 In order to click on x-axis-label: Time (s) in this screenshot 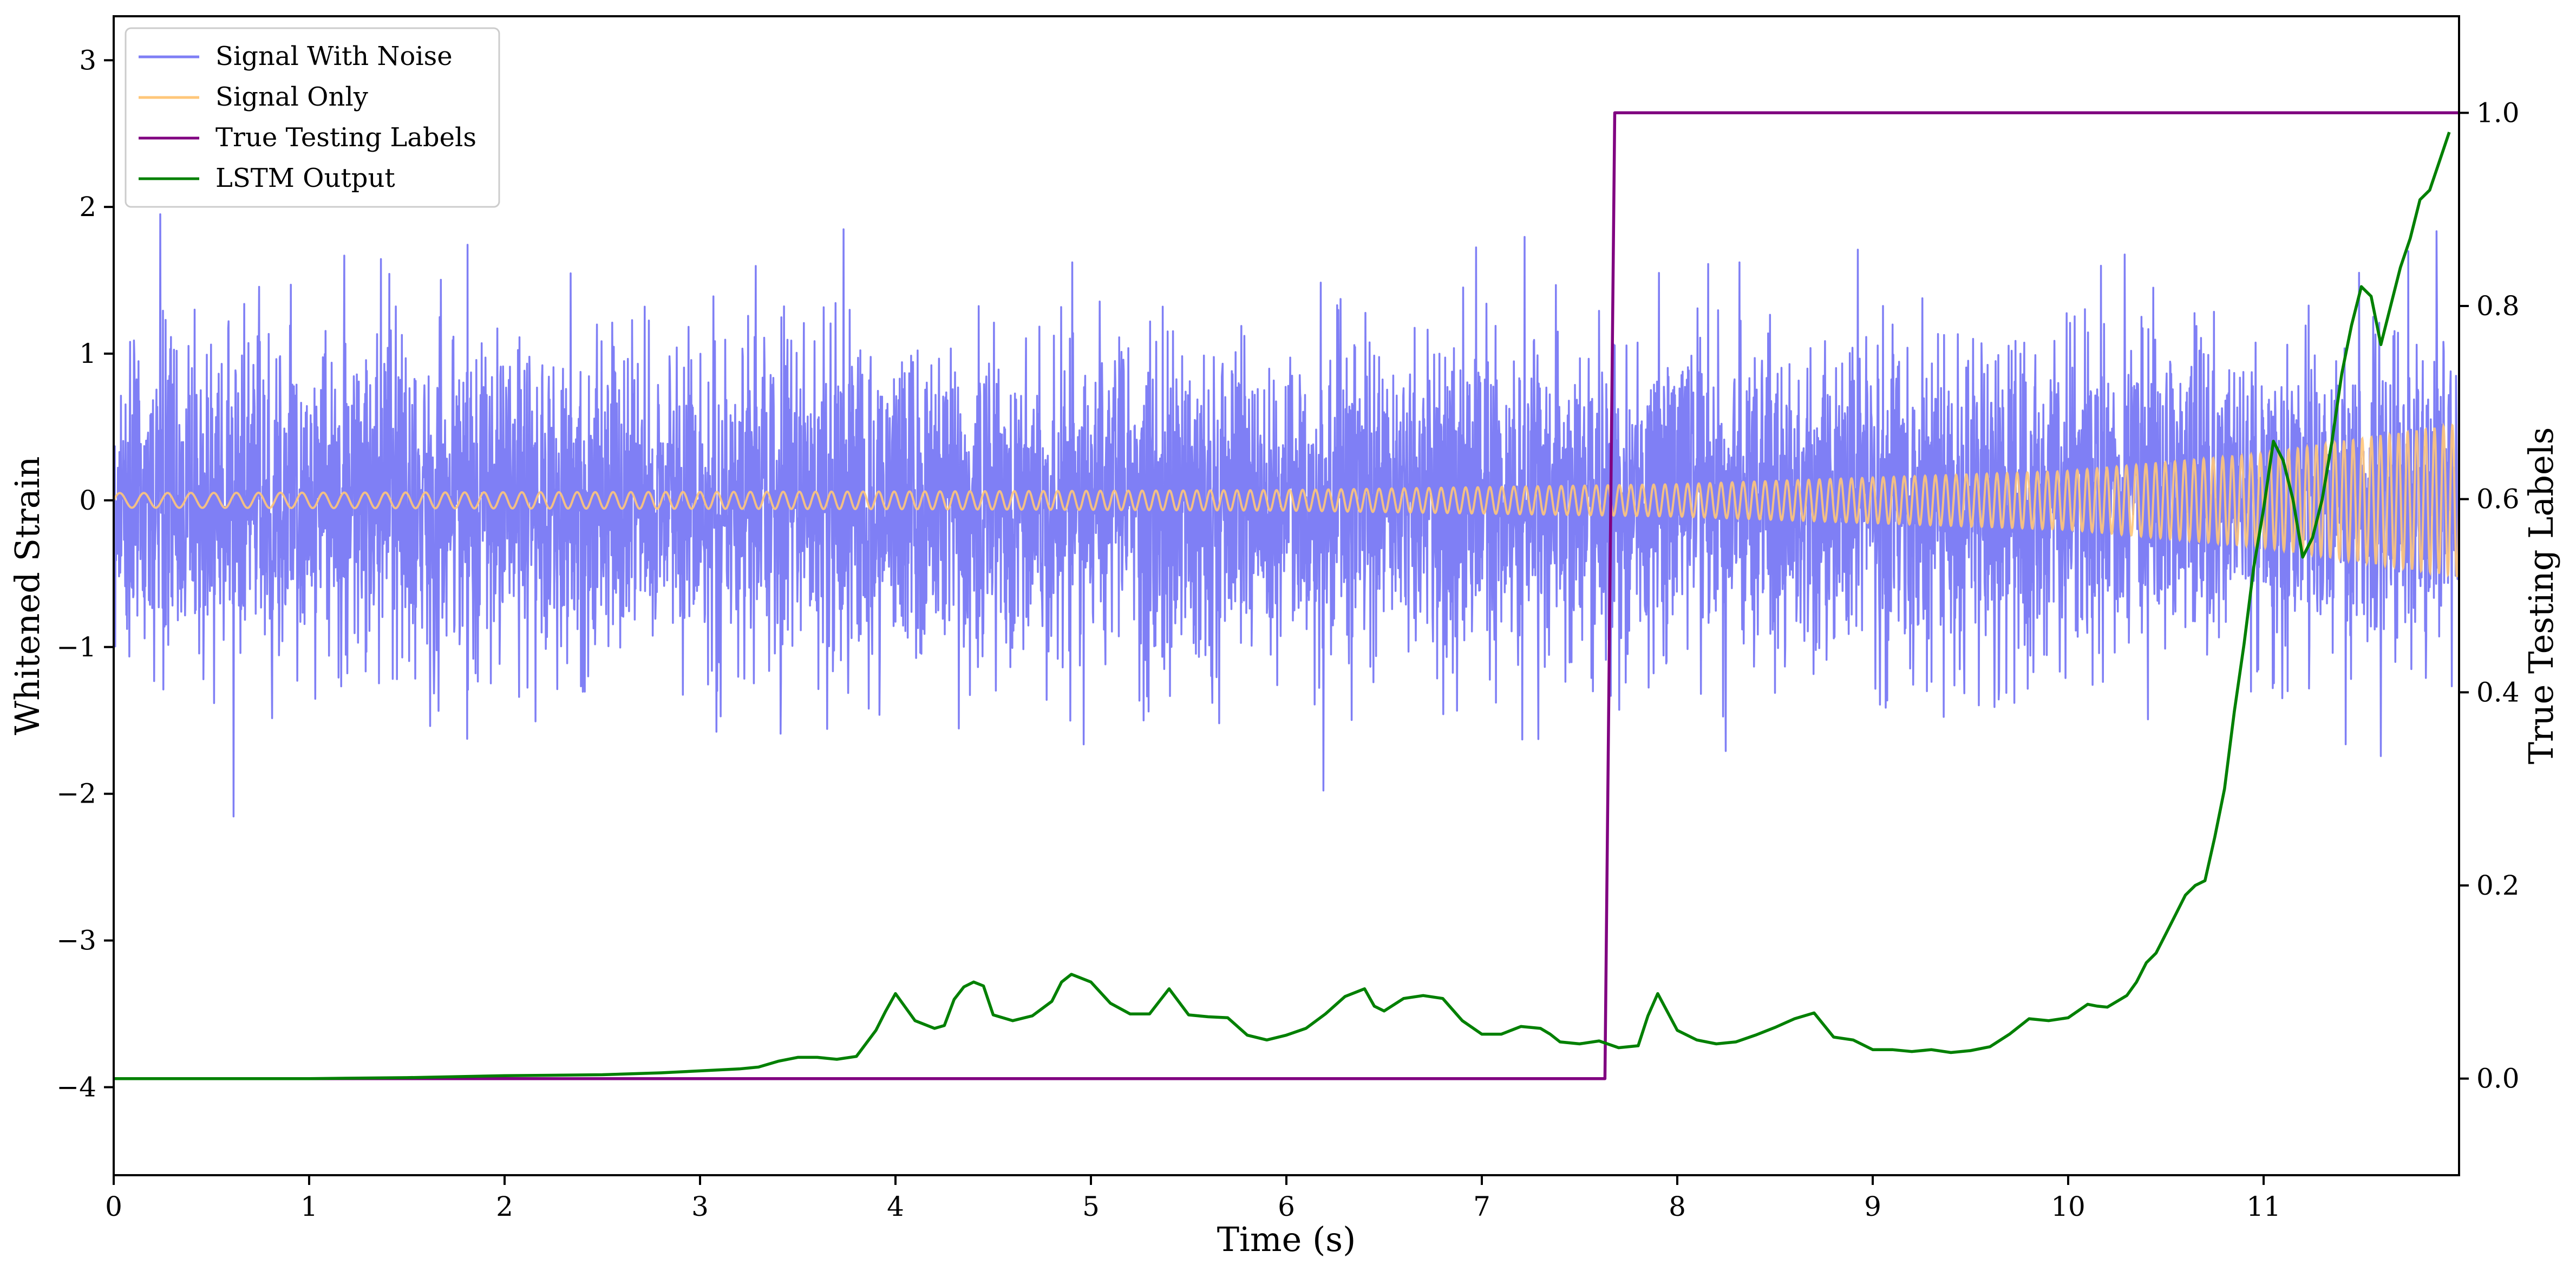, I will do `click(1287, 1239)`.